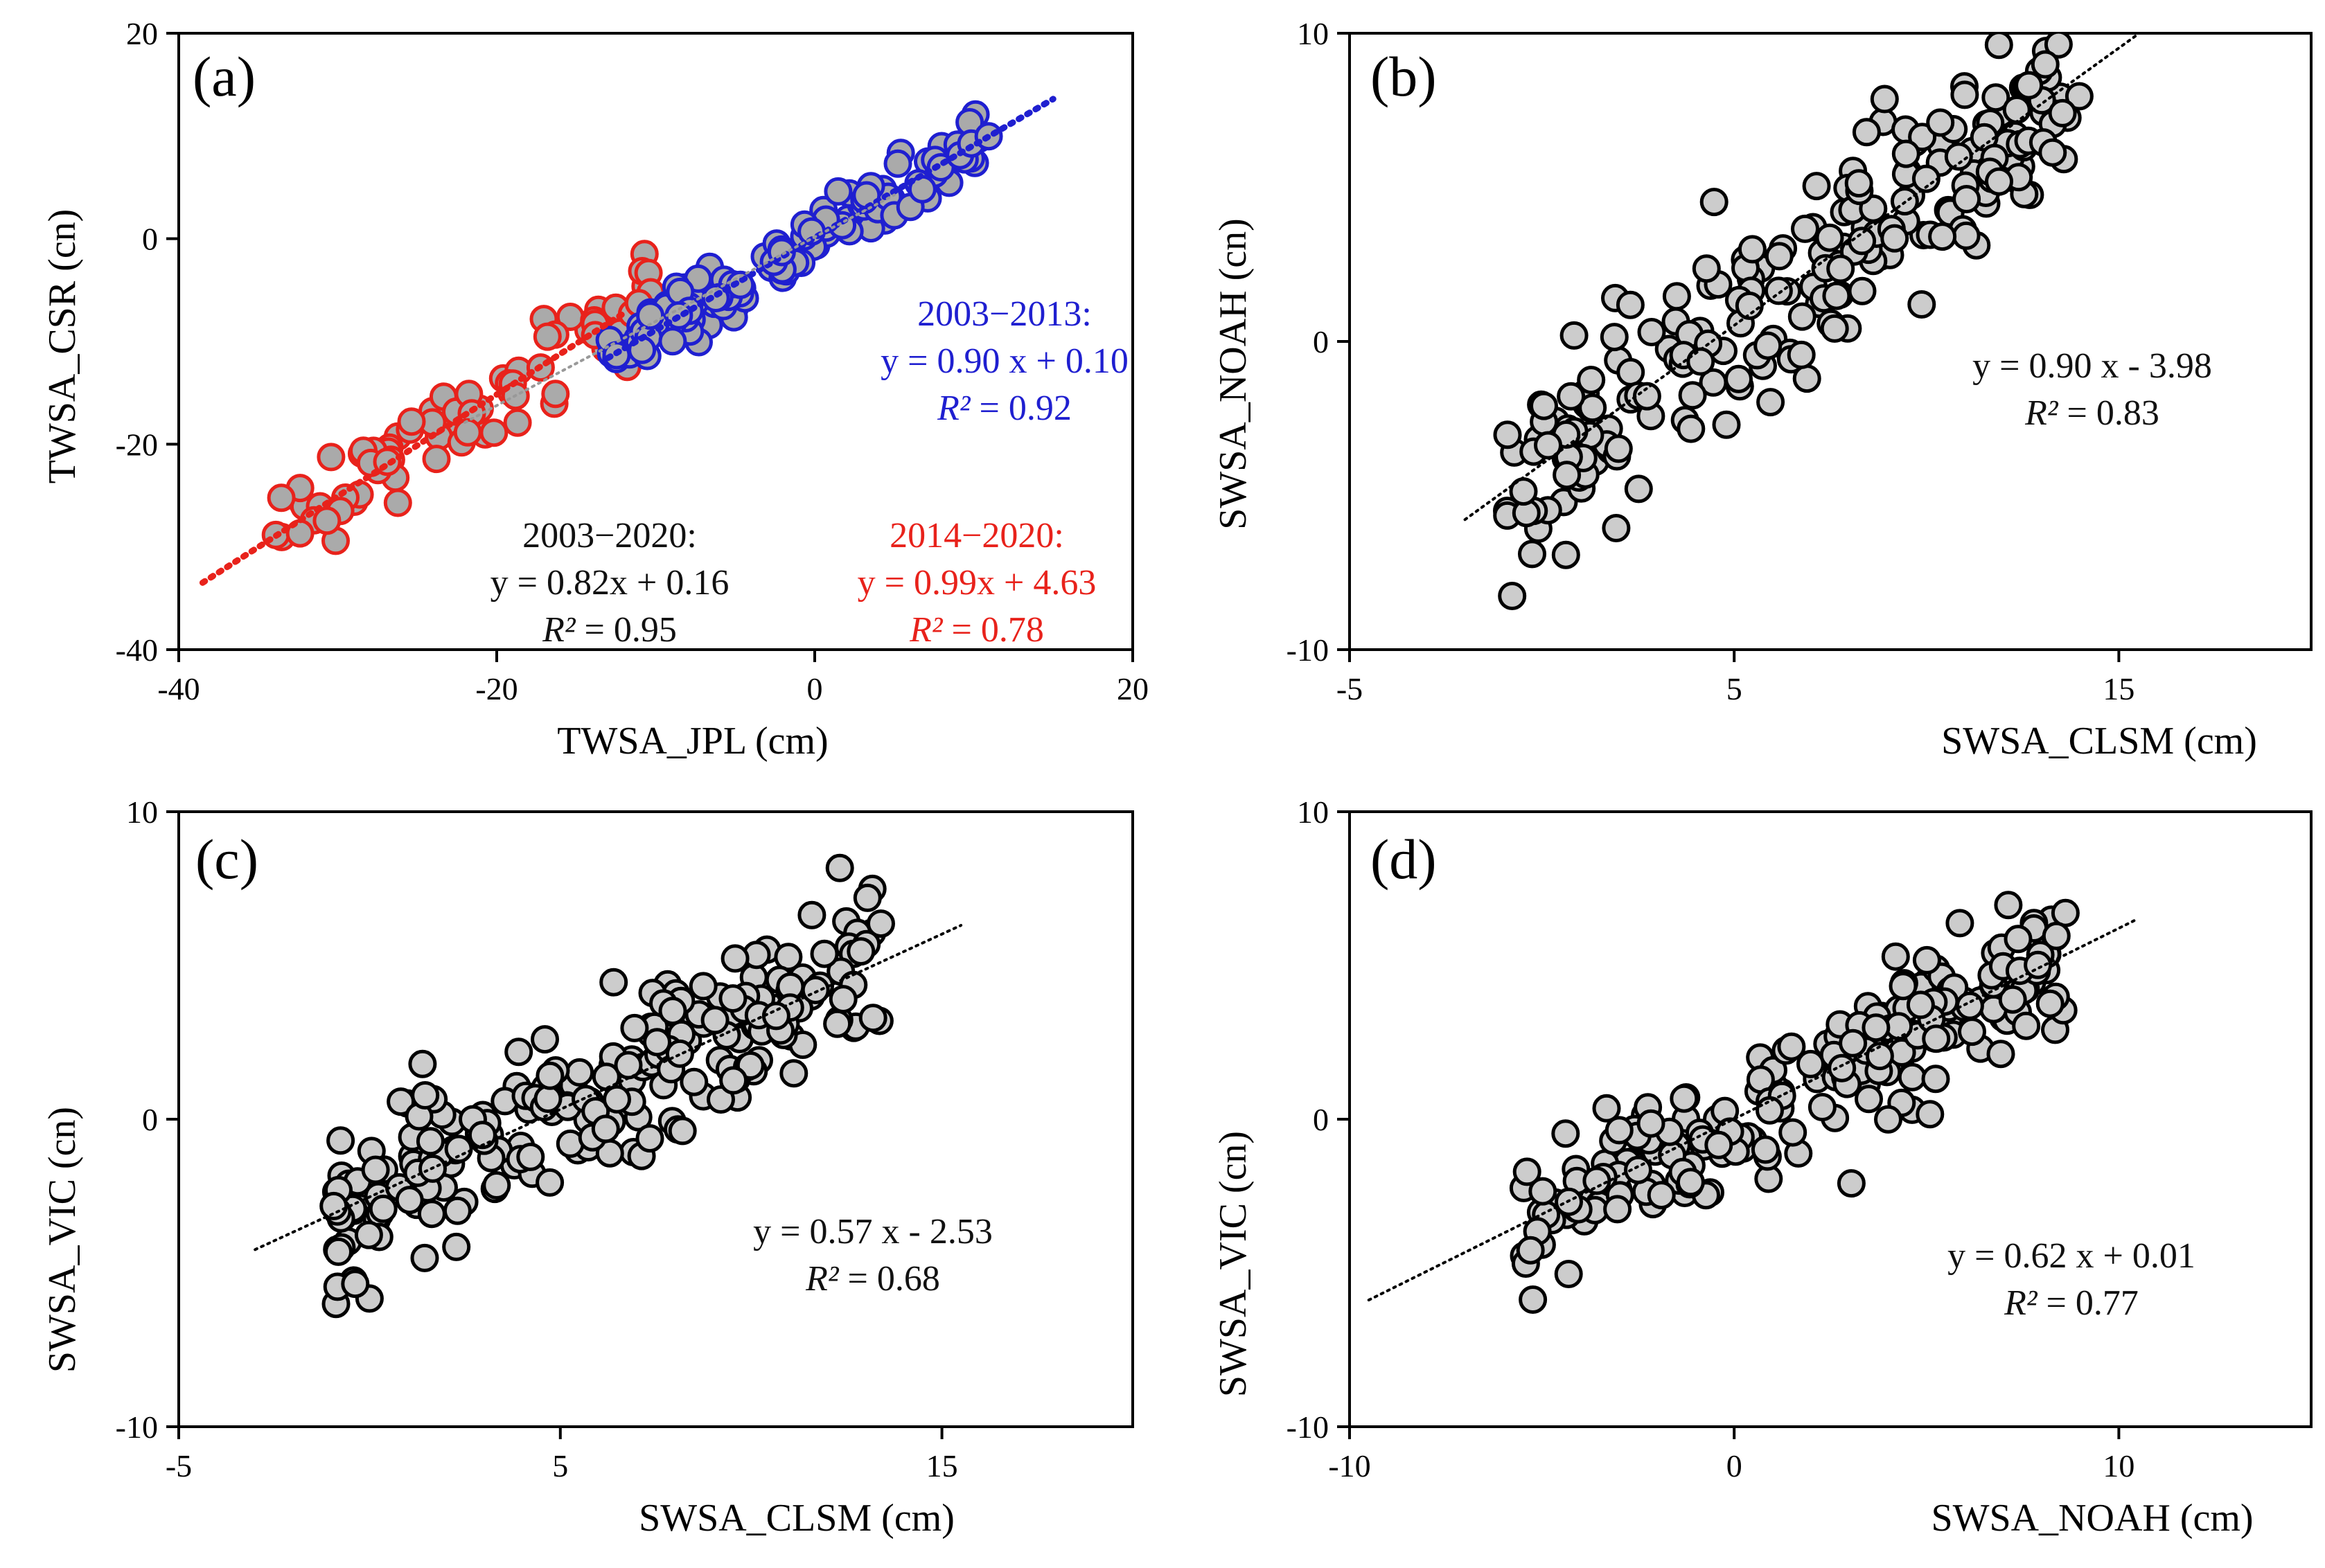 This screenshot has width=2325, height=1568. What do you see at coordinates (609, 630) in the screenshot?
I see `annotation-line: R² = 0.95` at bounding box center [609, 630].